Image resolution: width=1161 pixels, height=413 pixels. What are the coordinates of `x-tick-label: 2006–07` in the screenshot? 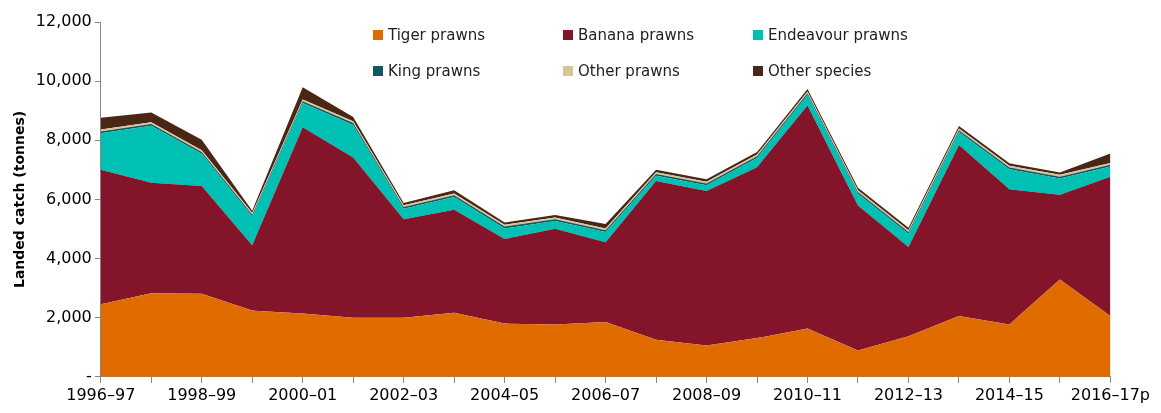 It's located at (606, 394).